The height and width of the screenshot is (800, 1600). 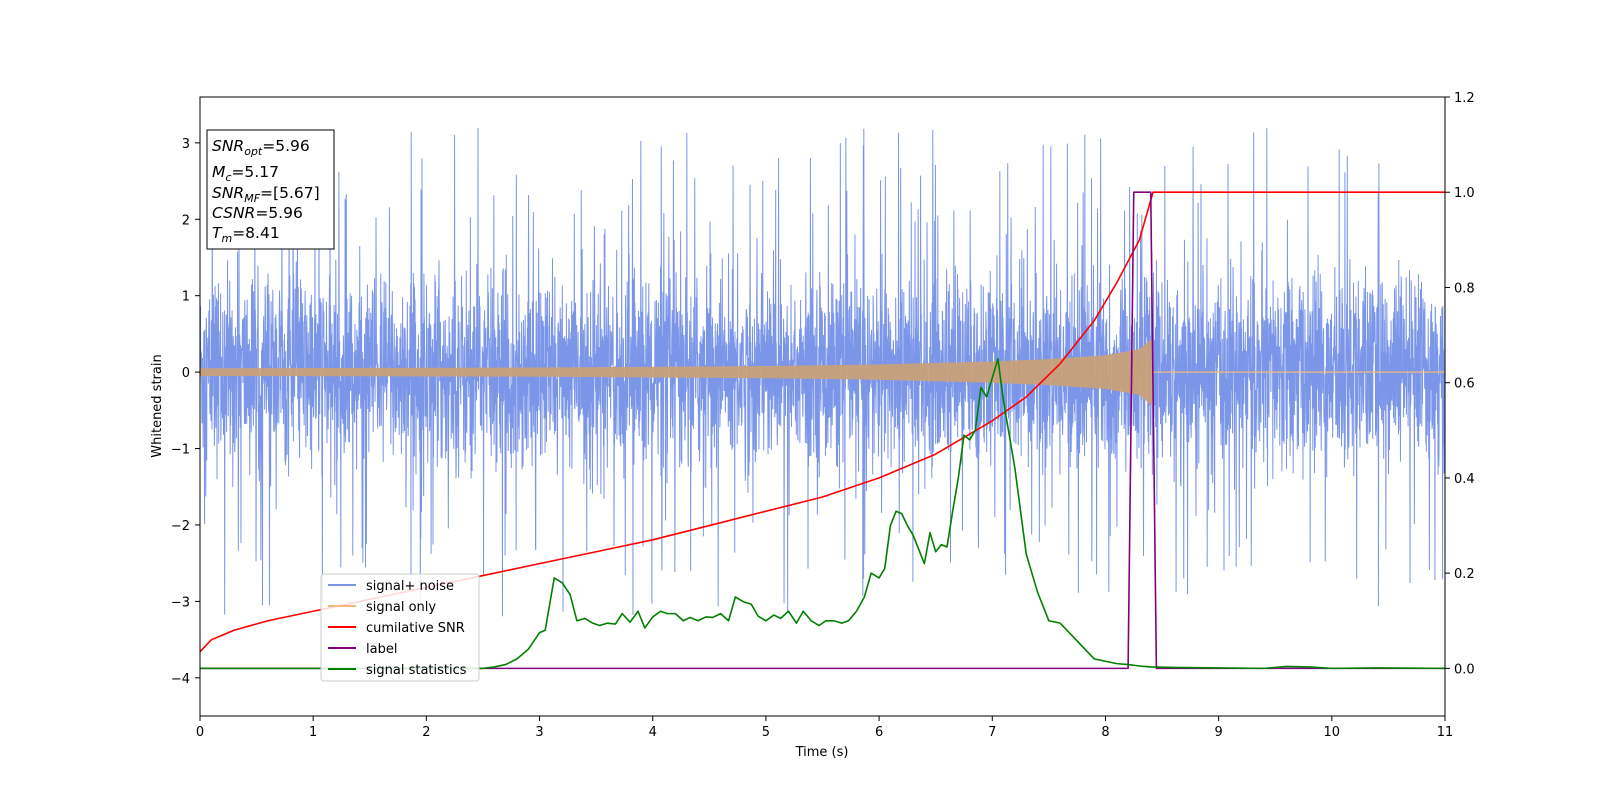 What do you see at coordinates (217, 233) in the screenshot?
I see `info-label-main: T` at bounding box center [217, 233].